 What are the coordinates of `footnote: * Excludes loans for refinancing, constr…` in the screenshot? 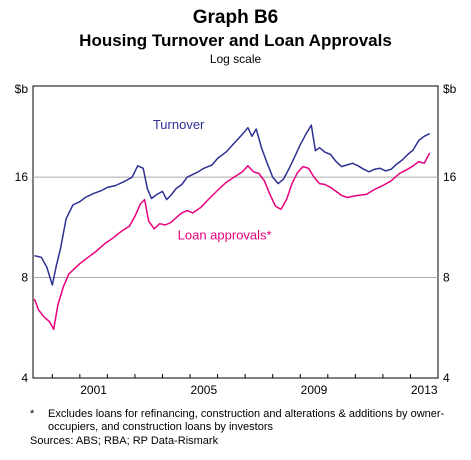 It's located at (242, 421).